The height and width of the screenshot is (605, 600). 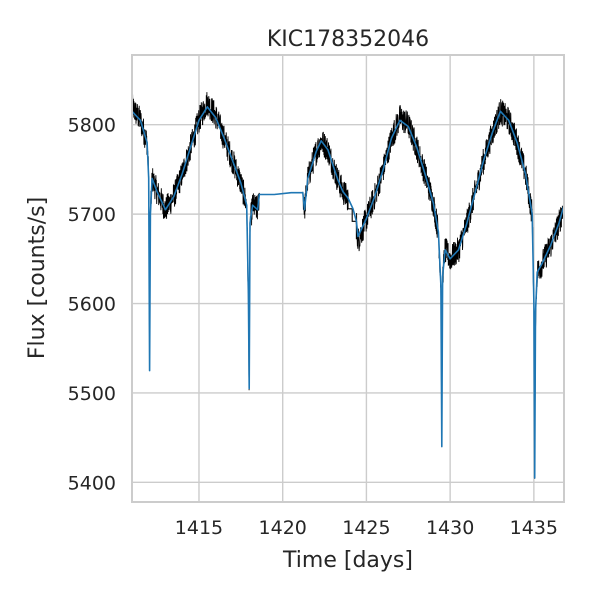 What do you see at coordinates (92, 215) in the screenshot?
I see `y-tick-label: 5700` at bounding box center [92, 215].